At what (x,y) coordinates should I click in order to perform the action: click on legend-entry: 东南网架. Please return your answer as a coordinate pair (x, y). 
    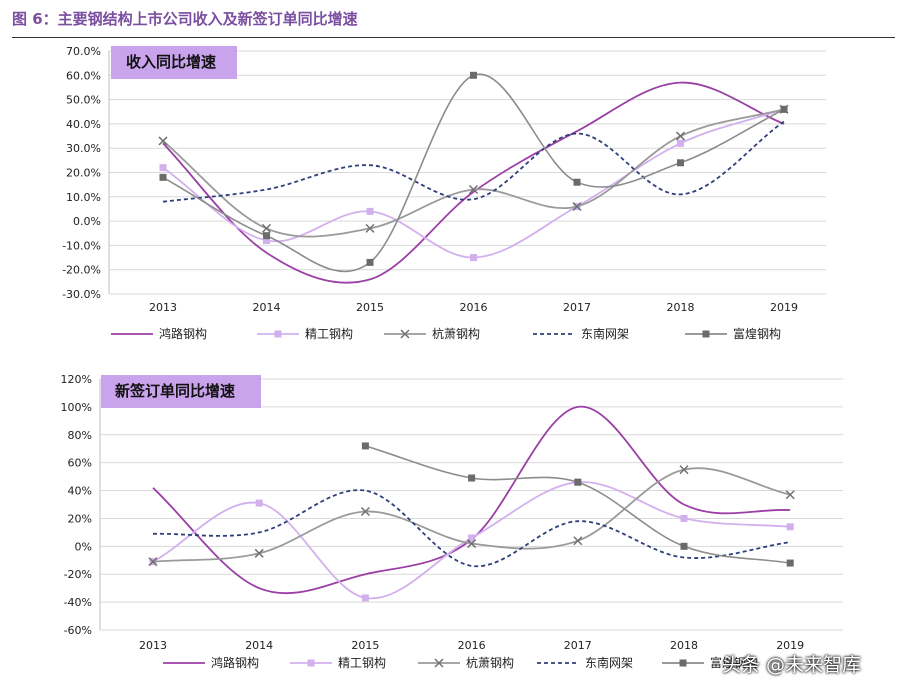
    Looking at the image, I should click on (581, 333).